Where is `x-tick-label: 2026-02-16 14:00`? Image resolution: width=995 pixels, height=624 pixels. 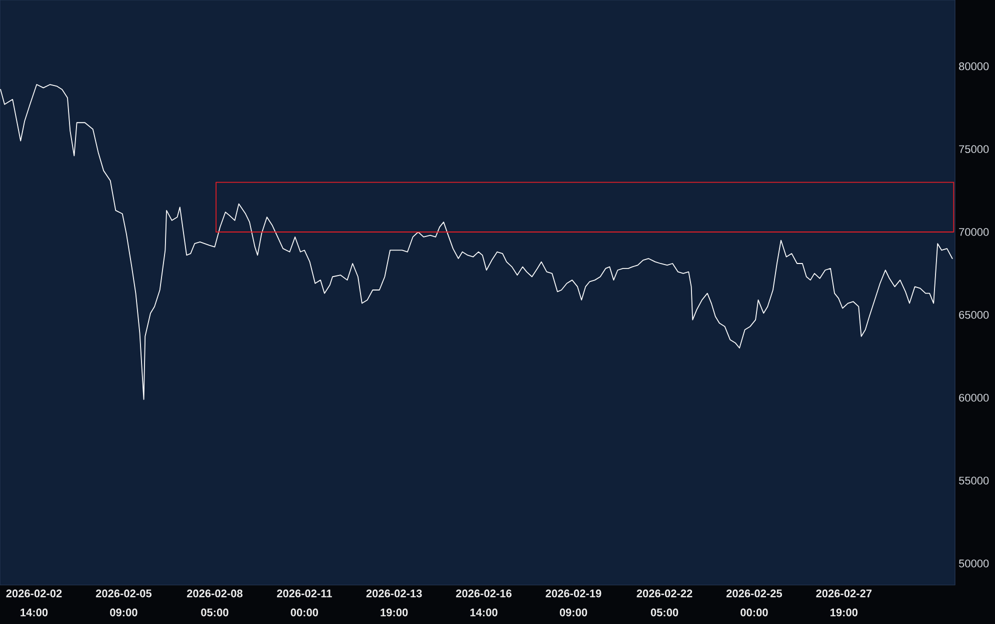 x-tick-label: 2026-02-16 14:00 is located at coordinates (484, 603).